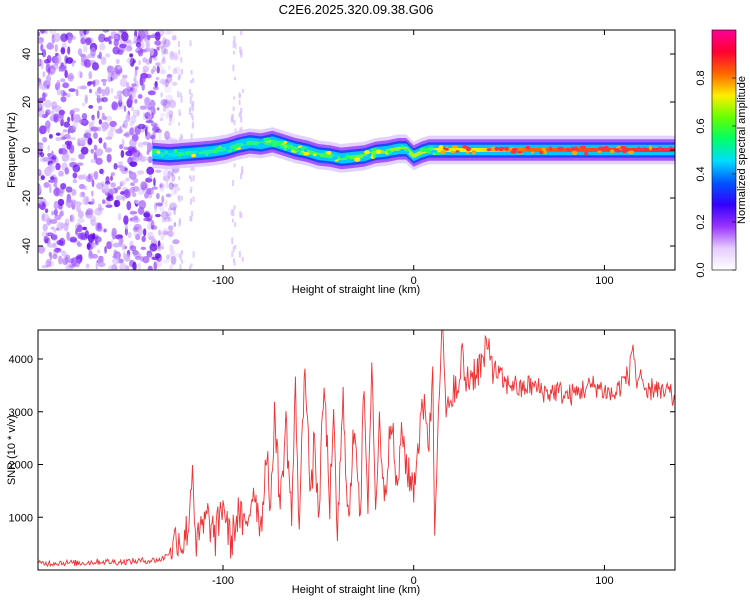 This screenshot has height=600, width=750. Describe the element at coordinates (701, 173) in the screenshot. I see `colorbar-tick-label: 0.4` at that location.